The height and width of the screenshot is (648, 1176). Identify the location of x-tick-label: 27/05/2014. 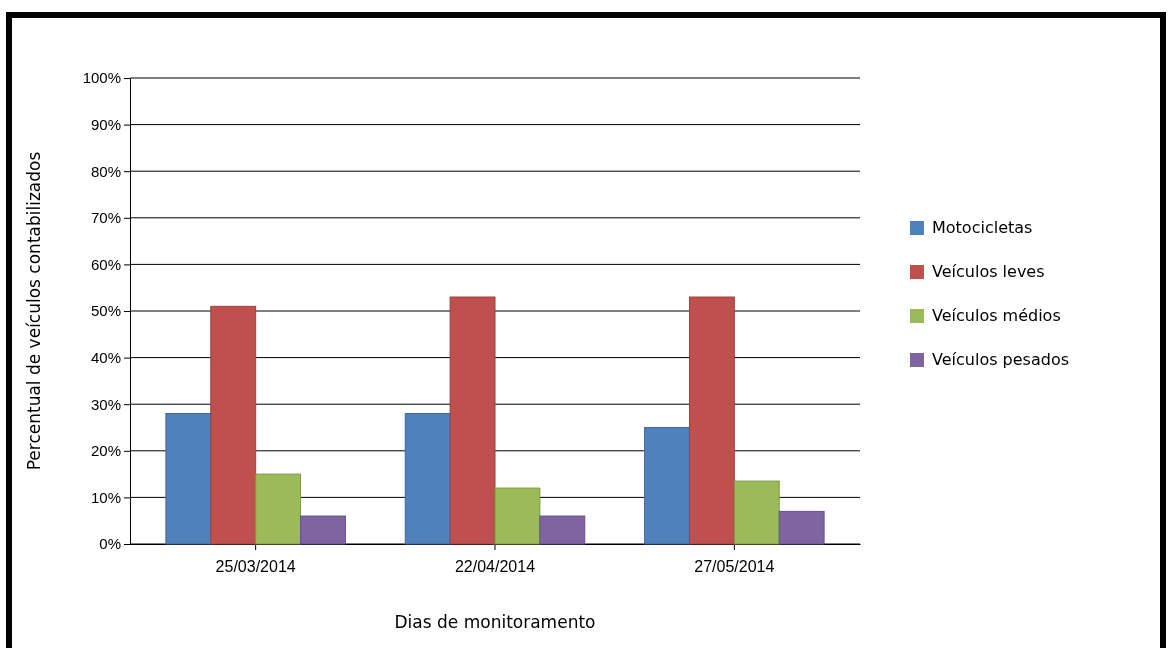
(734, 567).